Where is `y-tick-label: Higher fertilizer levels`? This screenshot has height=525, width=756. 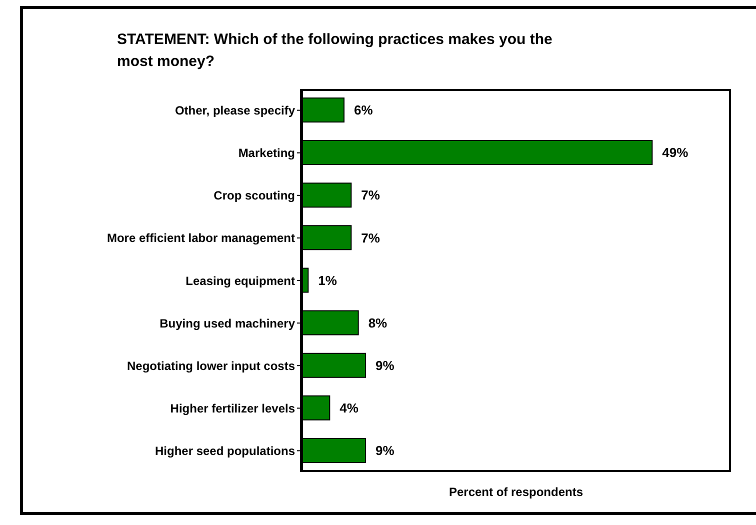 y-tick-label: Higher fertilizer levels is located at coordinates (233, 408).